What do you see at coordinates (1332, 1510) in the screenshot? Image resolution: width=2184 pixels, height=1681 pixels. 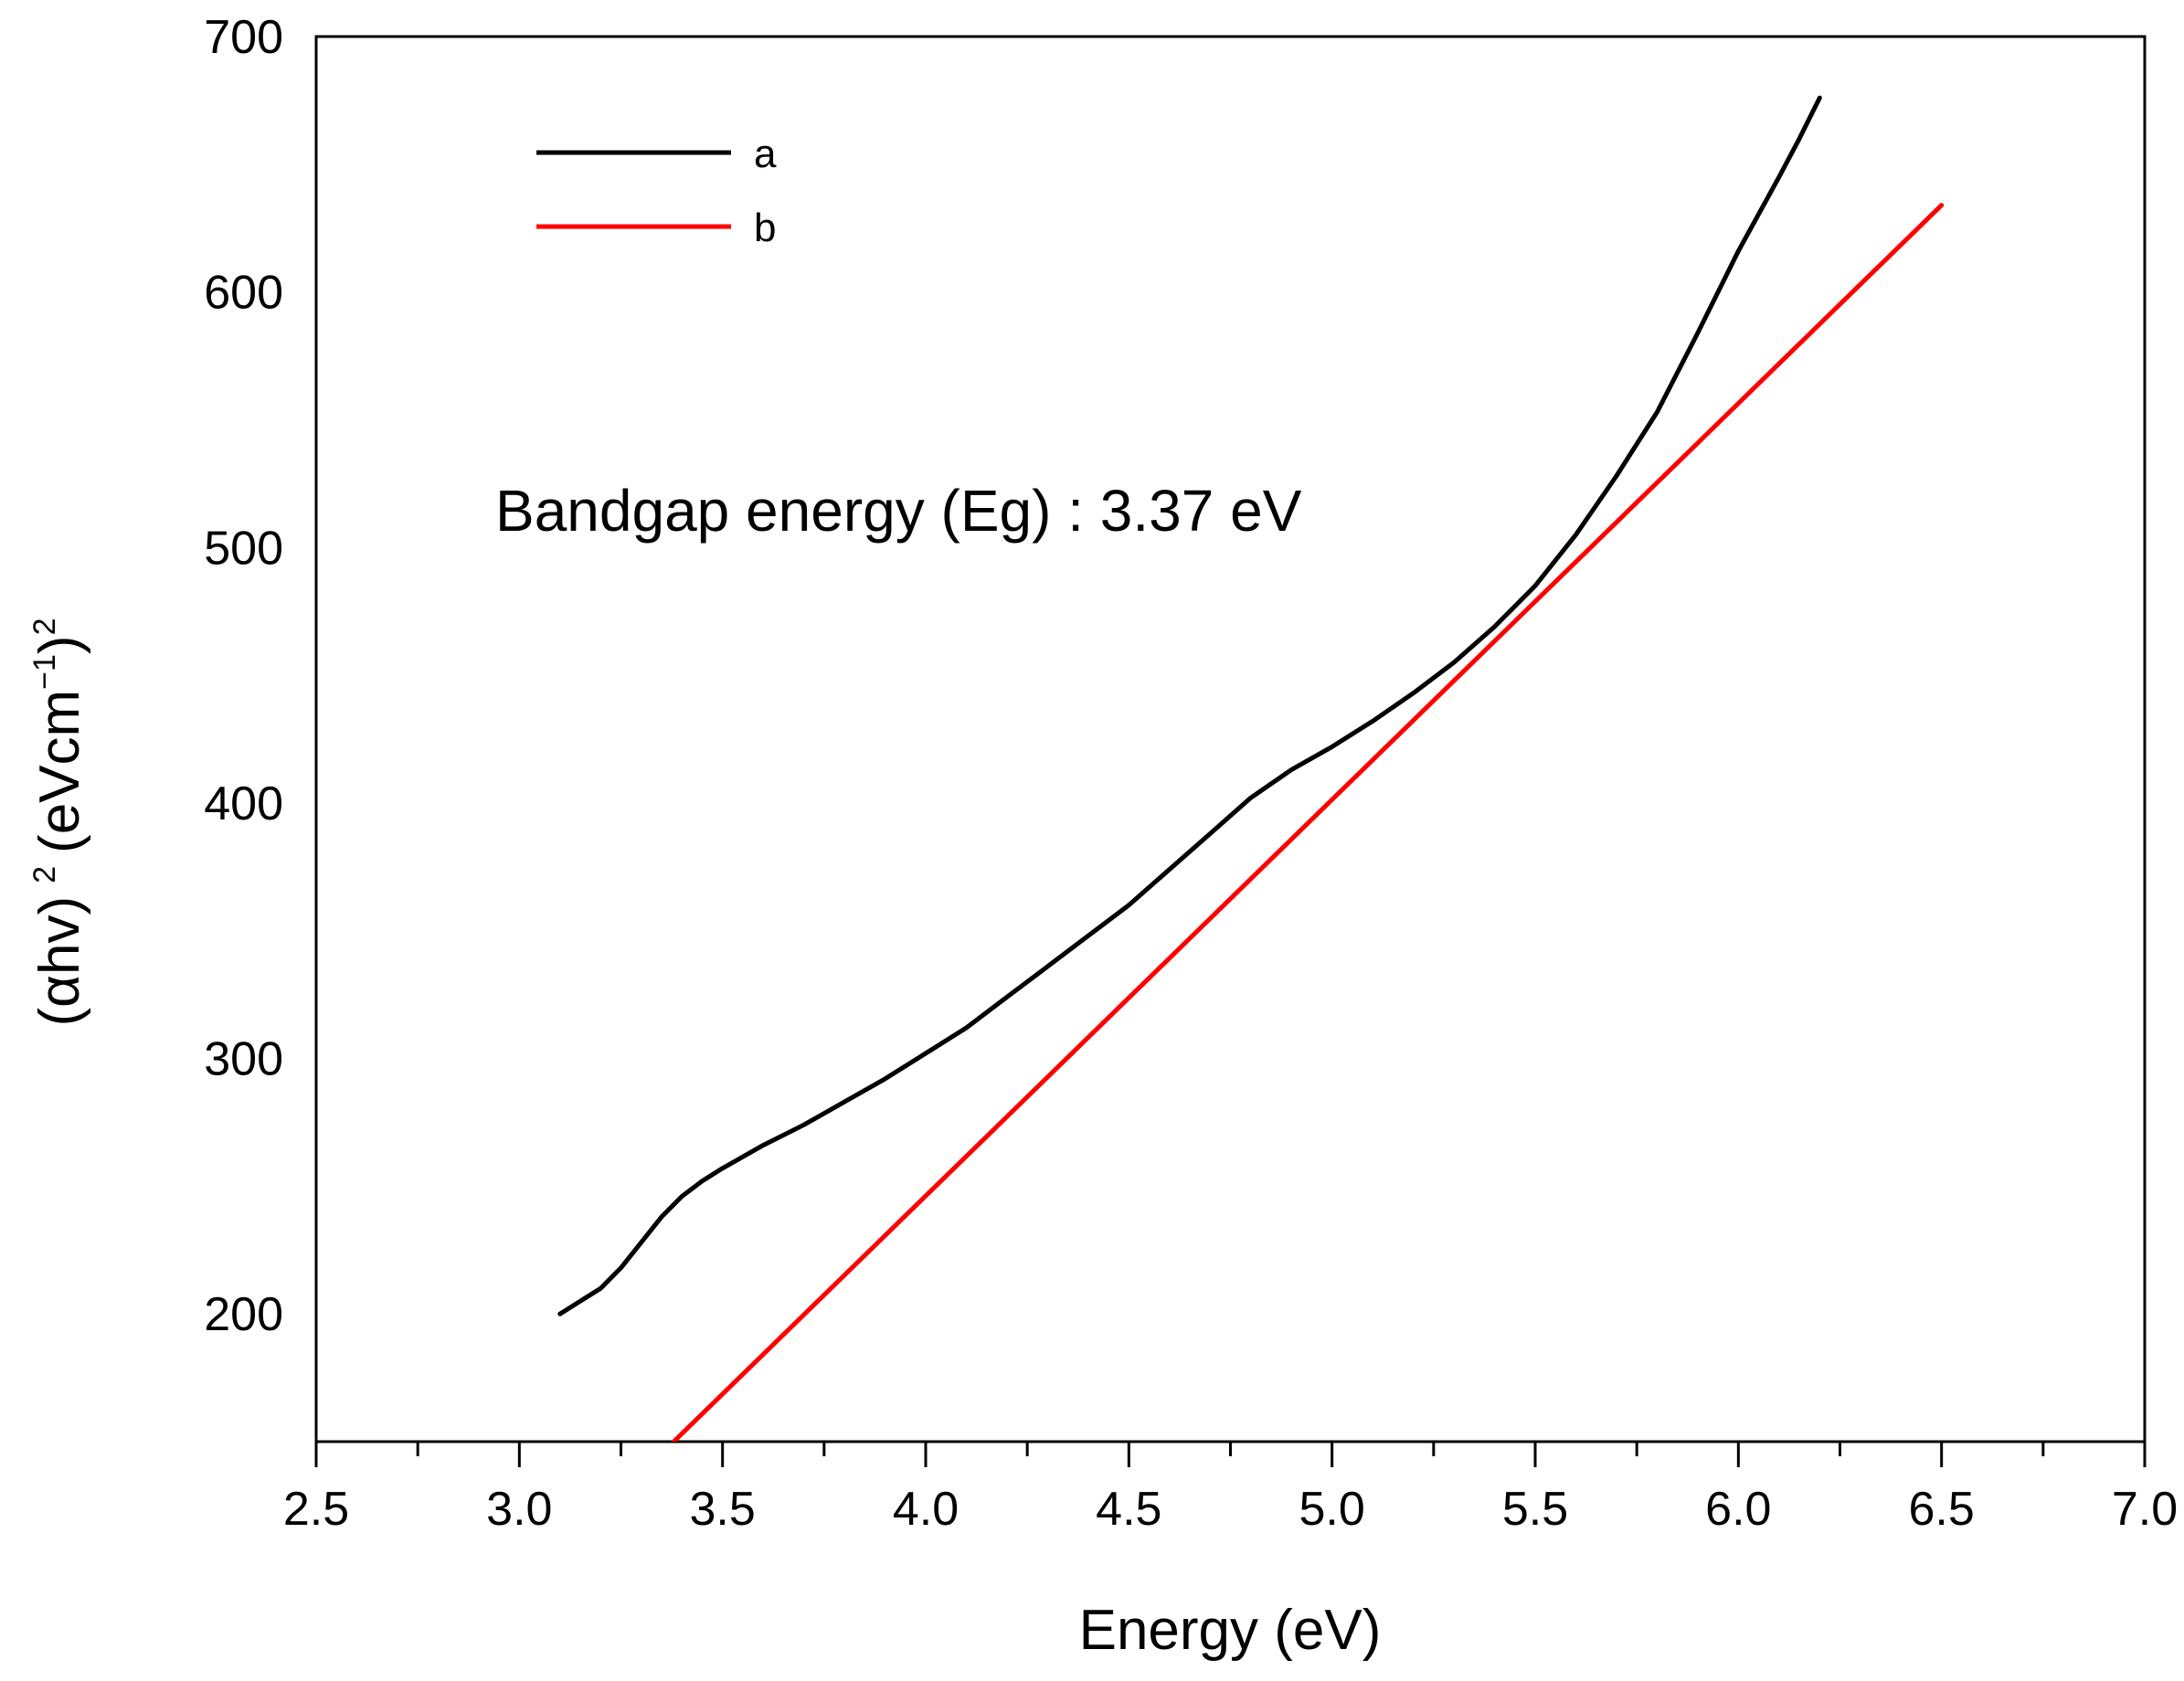 I see `x-tick-label: 5.0` at bounding box center [1332, 1510].